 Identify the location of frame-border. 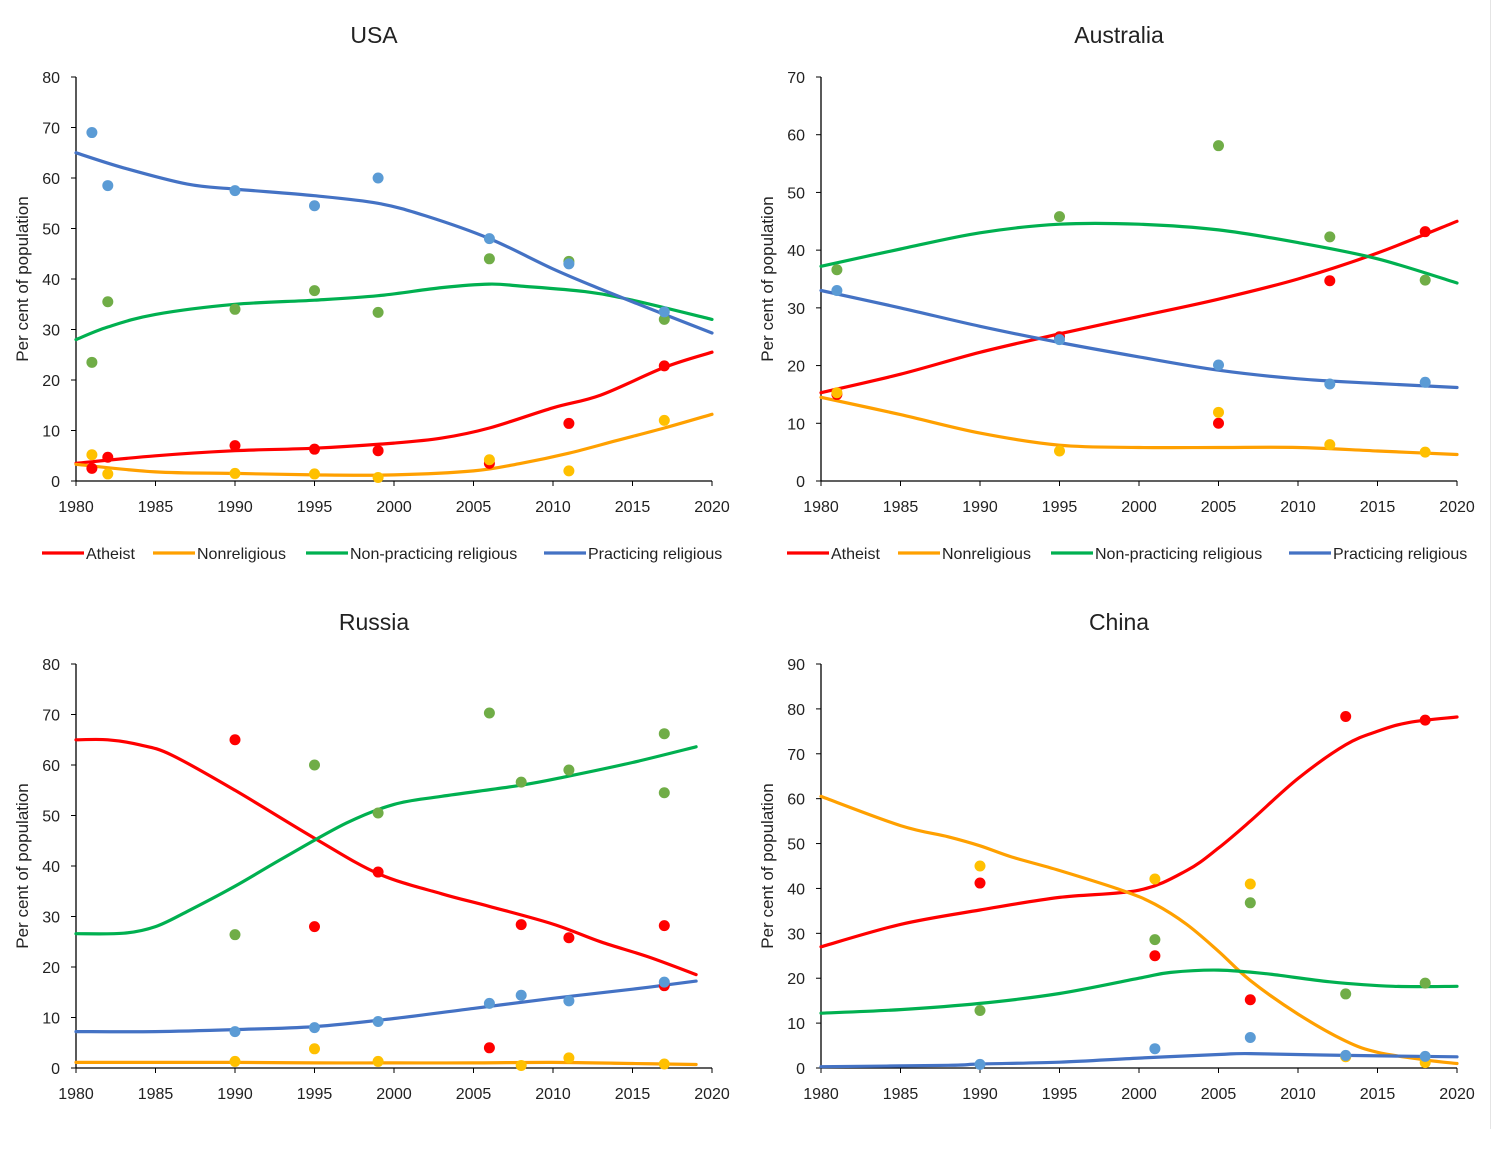
(1490, 564).